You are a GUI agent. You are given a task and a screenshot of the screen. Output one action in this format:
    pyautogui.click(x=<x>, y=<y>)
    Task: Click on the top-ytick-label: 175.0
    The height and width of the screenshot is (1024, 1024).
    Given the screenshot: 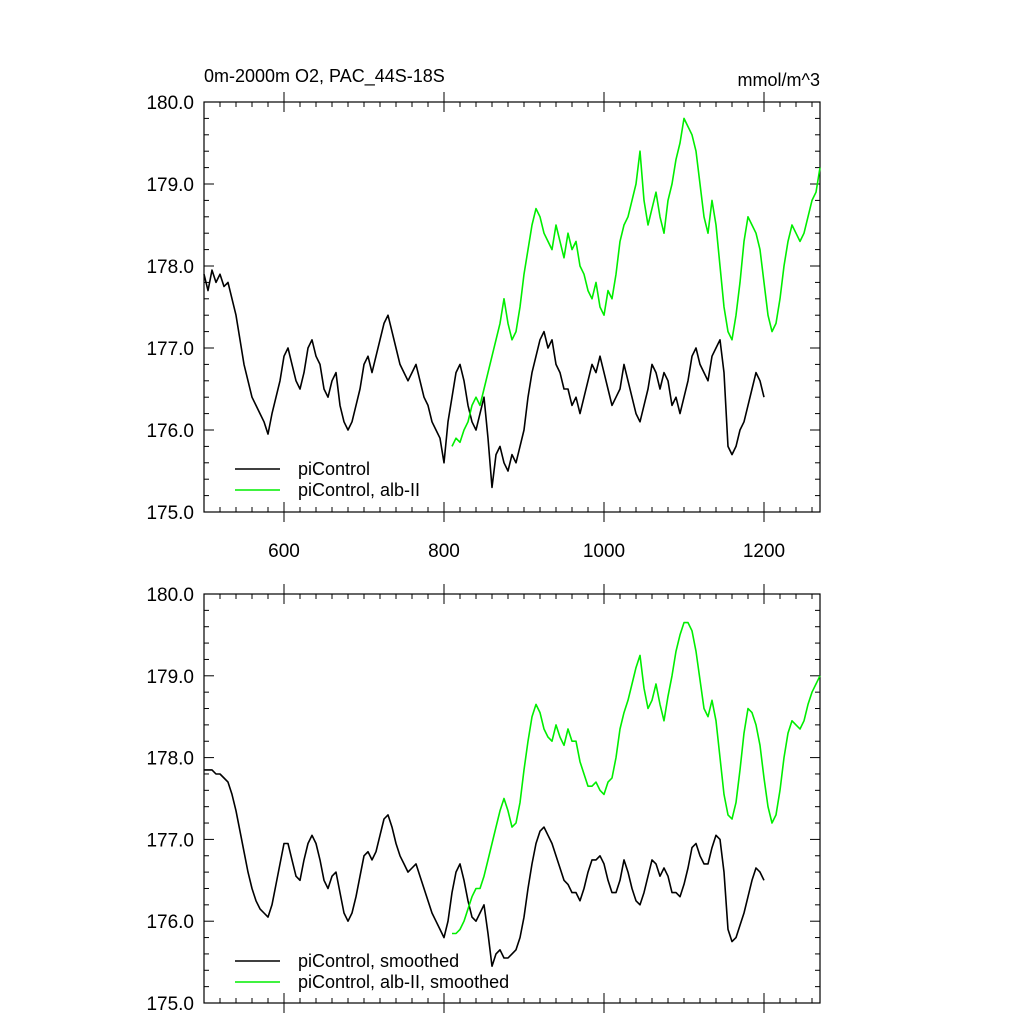 What is the action you would take?
    pyautogui.click(x=170, y=513)
    